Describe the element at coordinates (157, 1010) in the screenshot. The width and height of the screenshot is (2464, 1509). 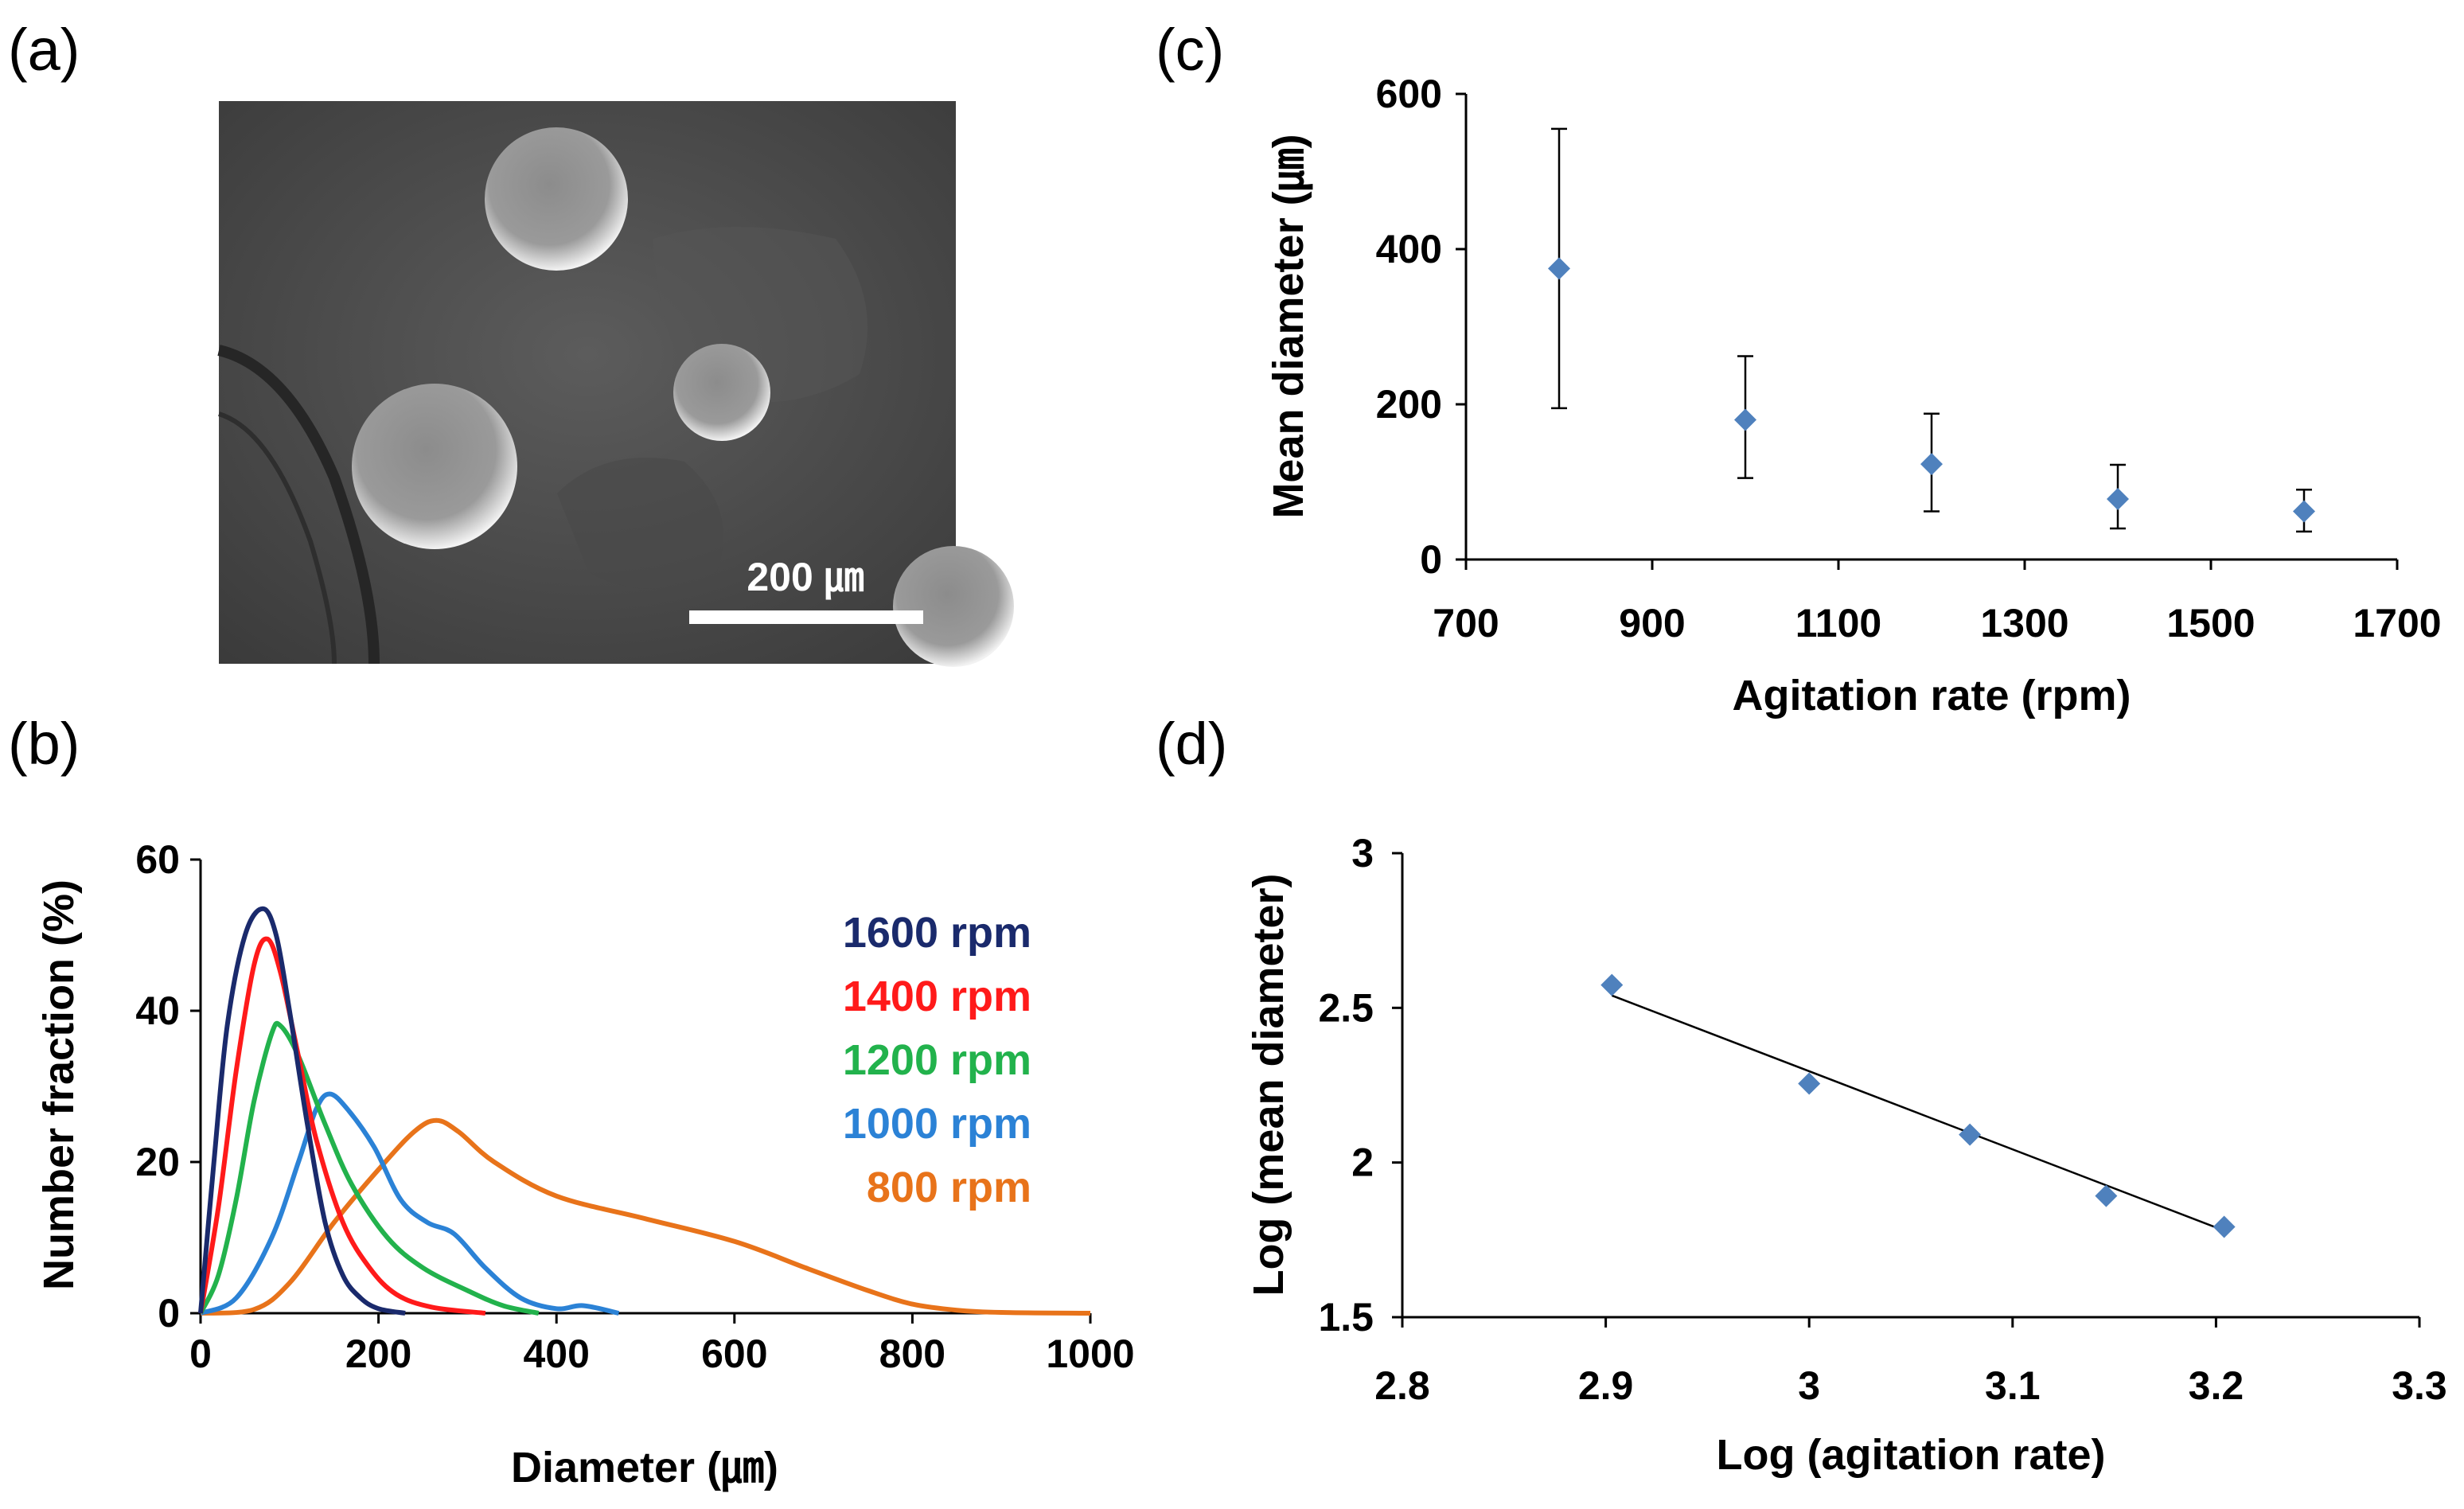
I see `y-tick-label: 40` at that location.